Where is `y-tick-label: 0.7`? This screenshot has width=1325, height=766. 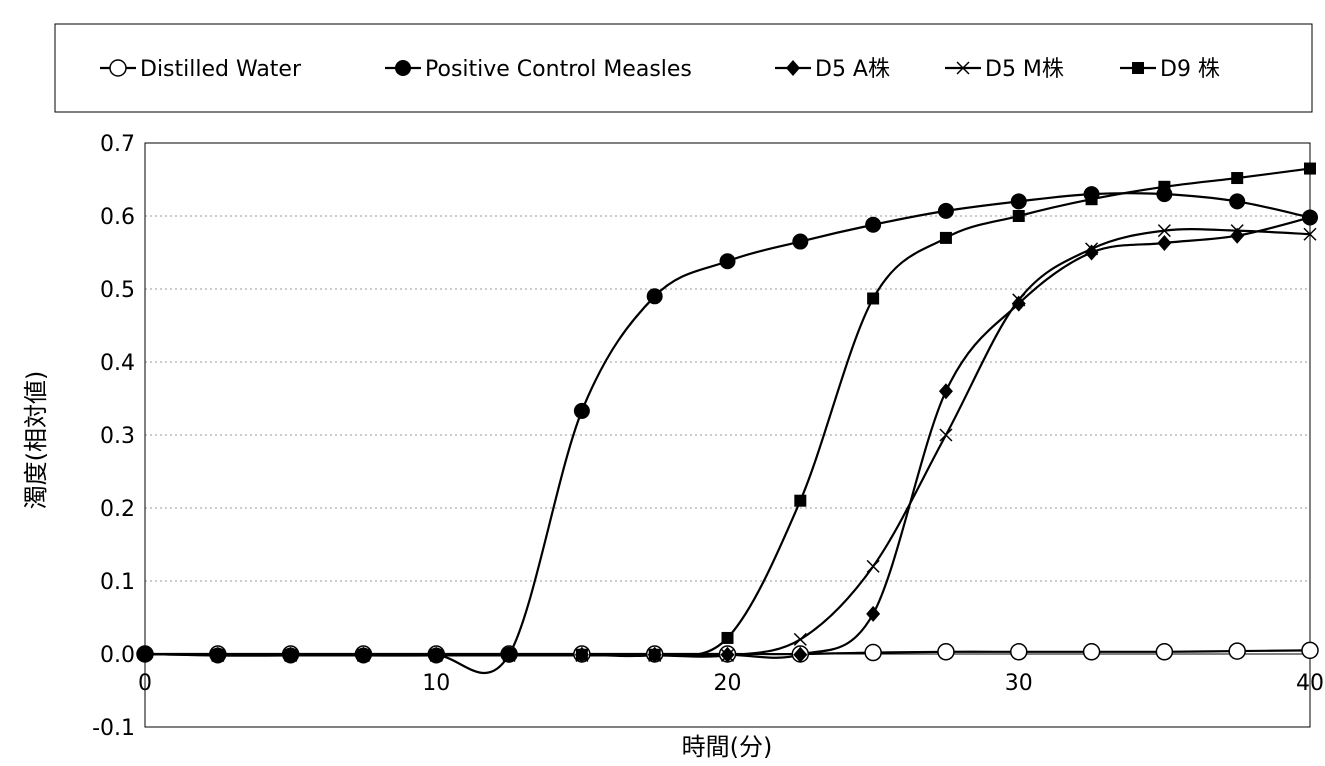
y-tick-label: 0.7 is located at coordinates (117, 144).